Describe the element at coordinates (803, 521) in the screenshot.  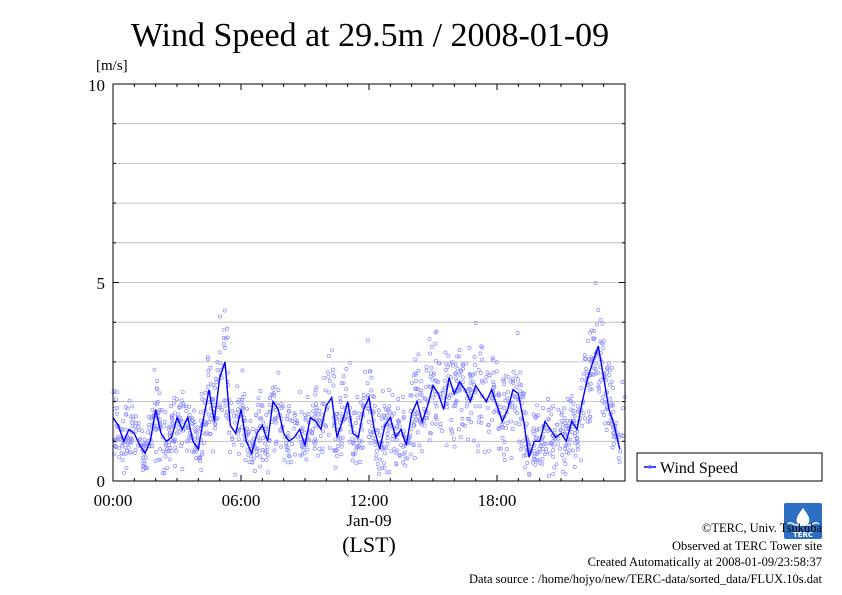
I see `terc-logo: TERC` at that location.